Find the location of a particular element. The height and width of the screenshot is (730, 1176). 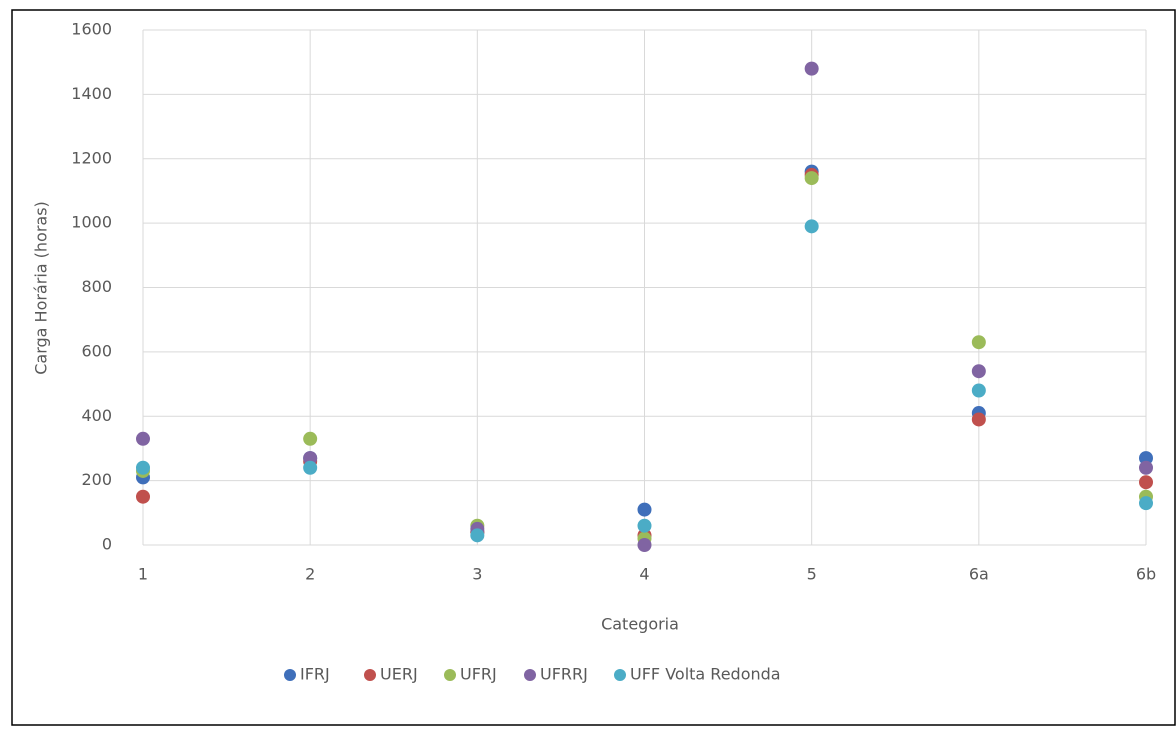

y-tick-label: 1400 is located at coordinates (91, 93).